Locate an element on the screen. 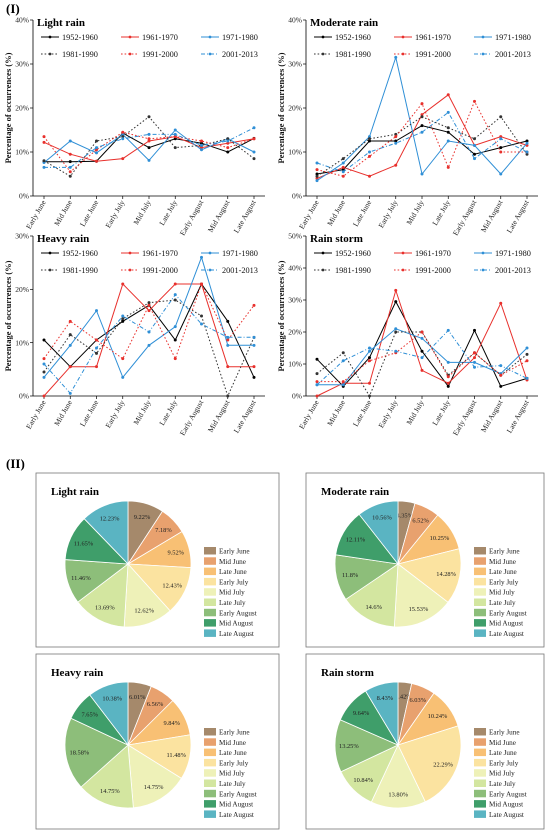  x-tick-label: Mid August is located at coordinates (492, 416).